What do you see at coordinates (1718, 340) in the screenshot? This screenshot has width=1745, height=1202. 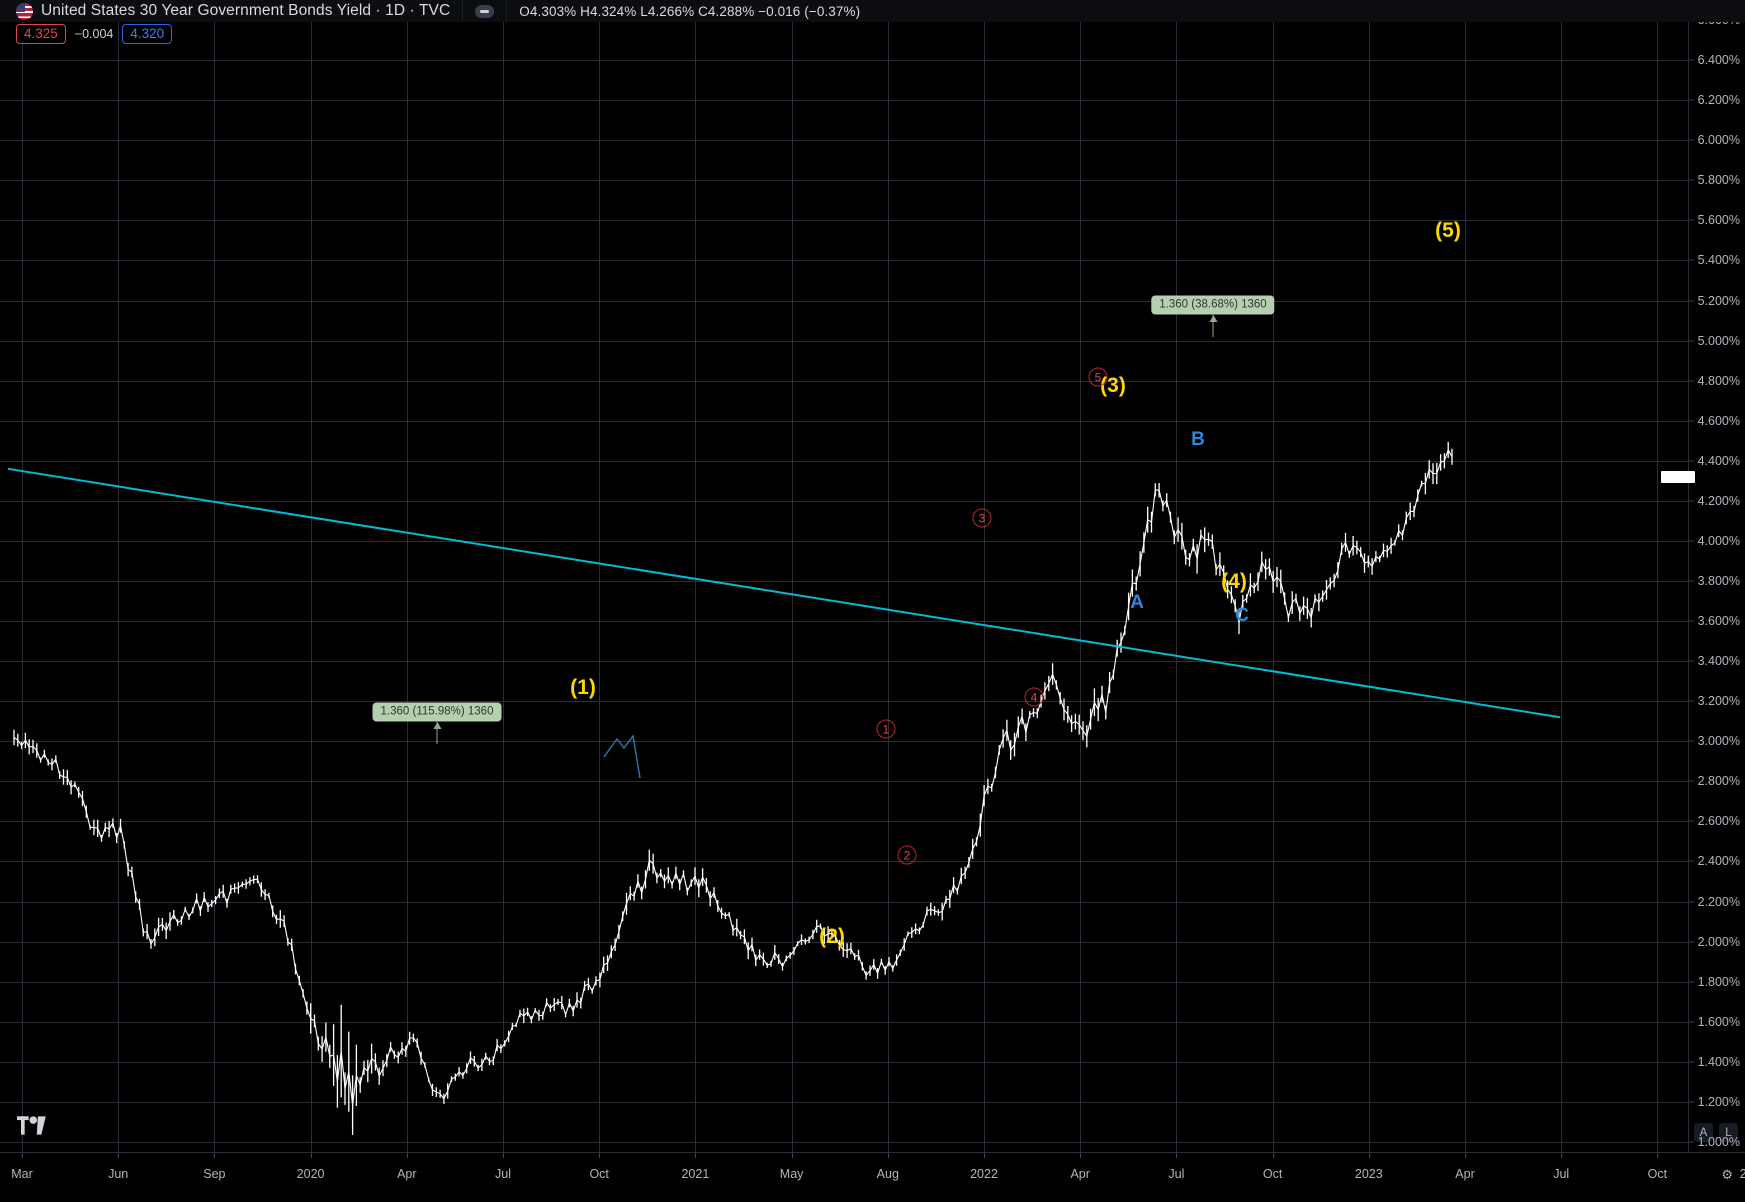 I see `price-axis-label: 5.000%` at bounding box center [1718, 340].